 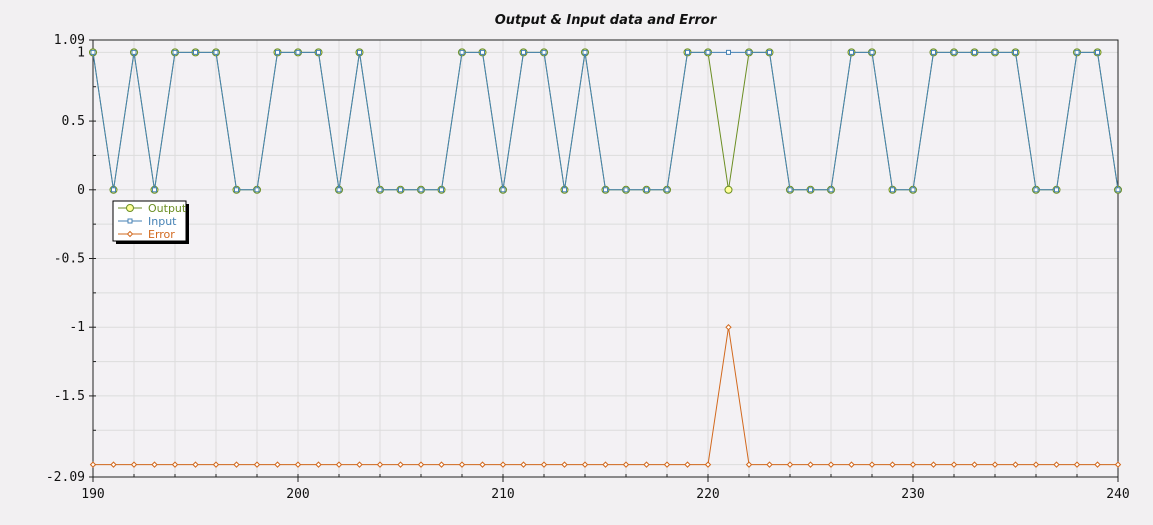 I want to click on y-tick-label: -0.5, so click(x=69, y=259).